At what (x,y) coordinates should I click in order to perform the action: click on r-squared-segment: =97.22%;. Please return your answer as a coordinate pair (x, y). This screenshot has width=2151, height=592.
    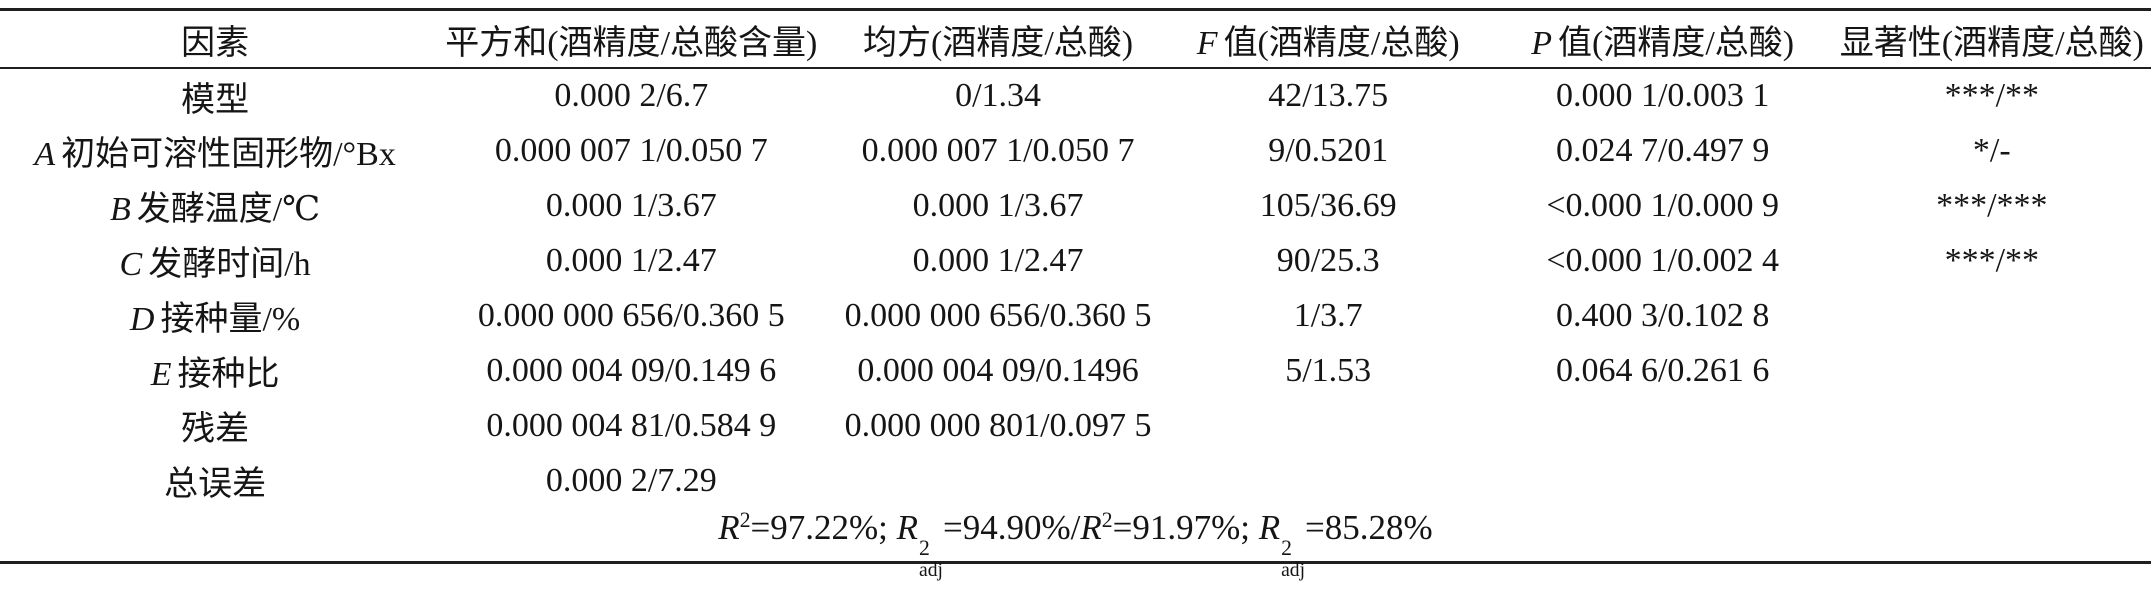
    Looking at the image, I should click on (823, 527).